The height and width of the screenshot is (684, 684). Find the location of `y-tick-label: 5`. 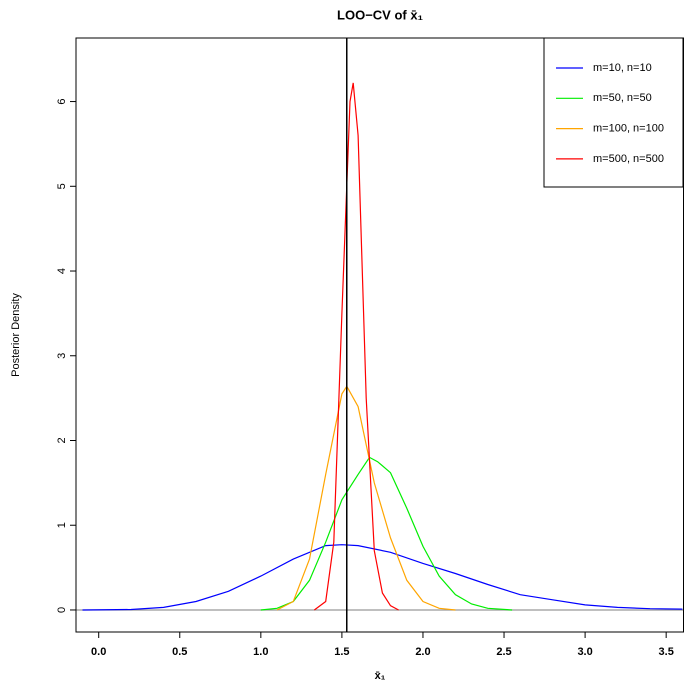

y-tick-label: 5 is located at coordinates (62, 186).